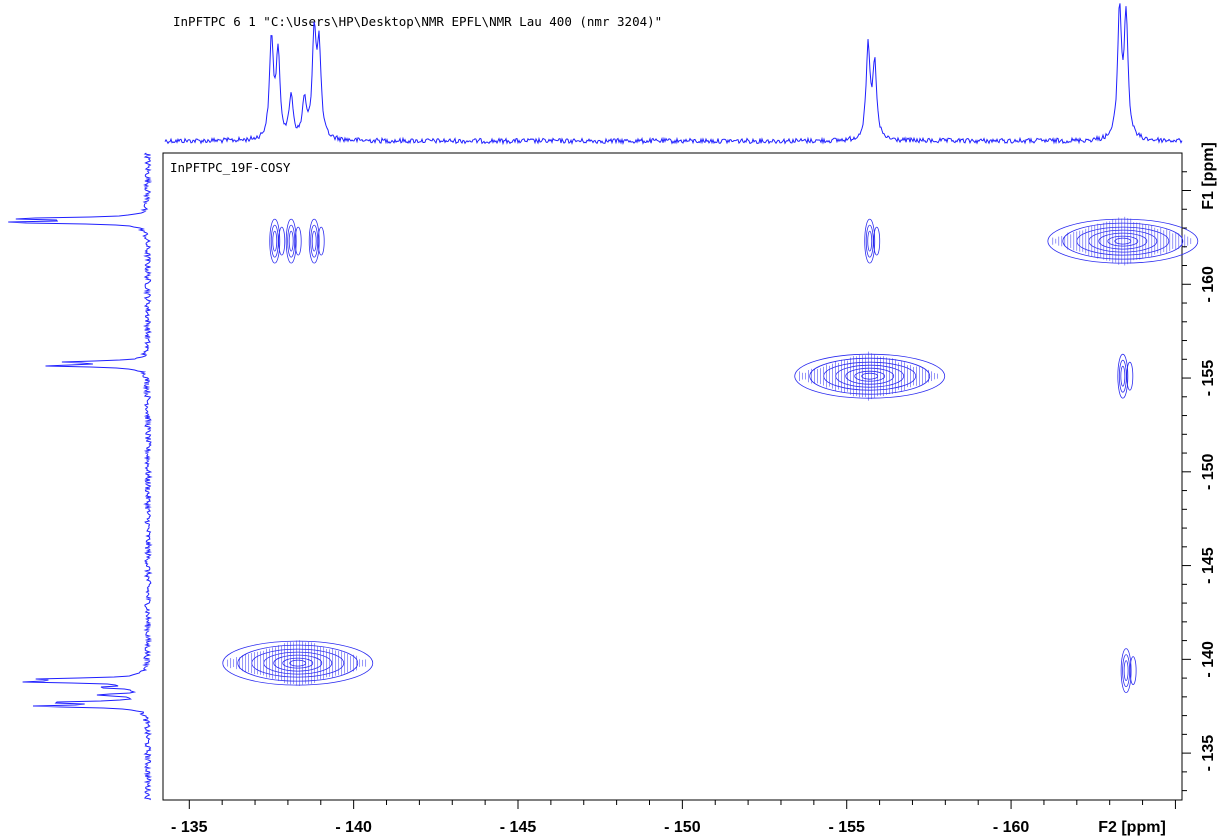 Image resolution: width=1225 pixels, height=839 pixels. Describe the element at coordinates (353, 827) in the screenshot. I see `x-tick-label: - 140` at that location.